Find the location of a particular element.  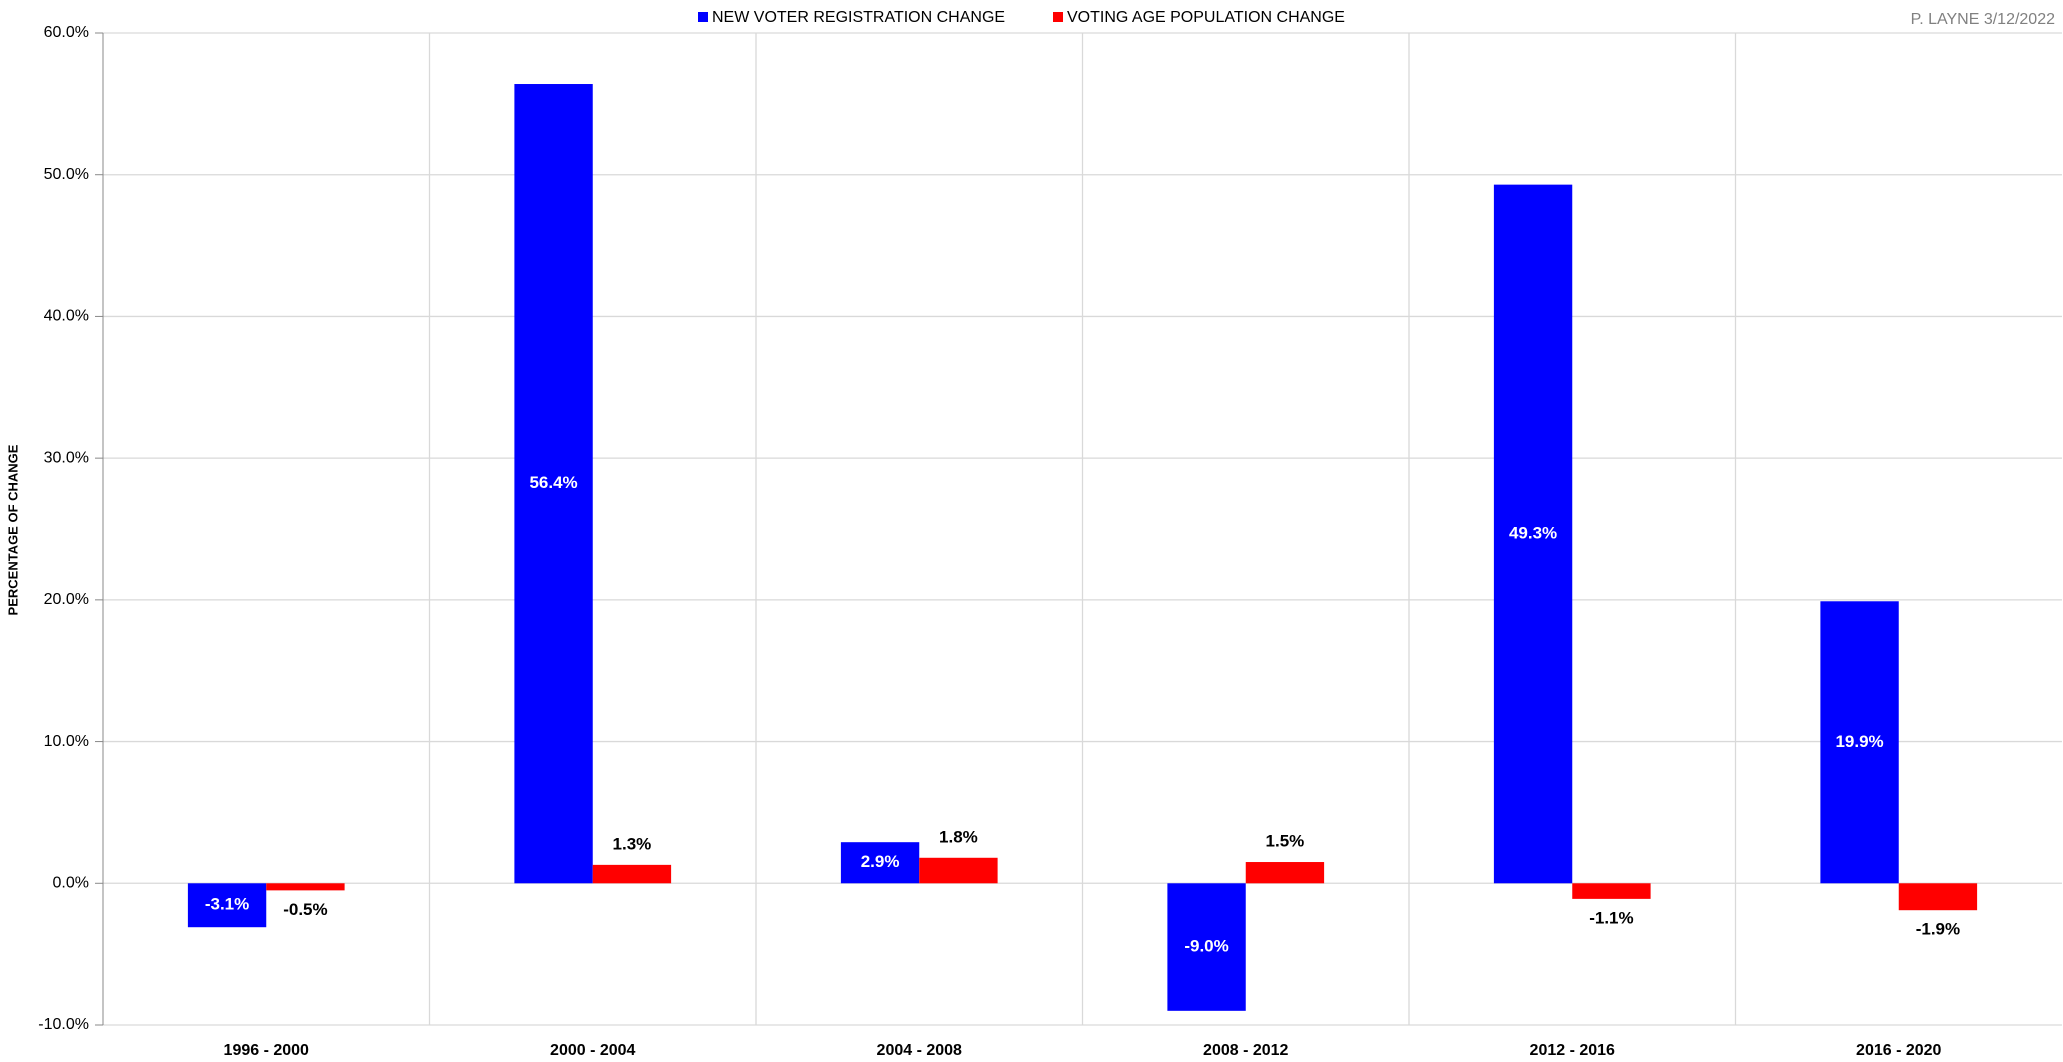

data-label: 56.4% is located at coordinates (553, 482).